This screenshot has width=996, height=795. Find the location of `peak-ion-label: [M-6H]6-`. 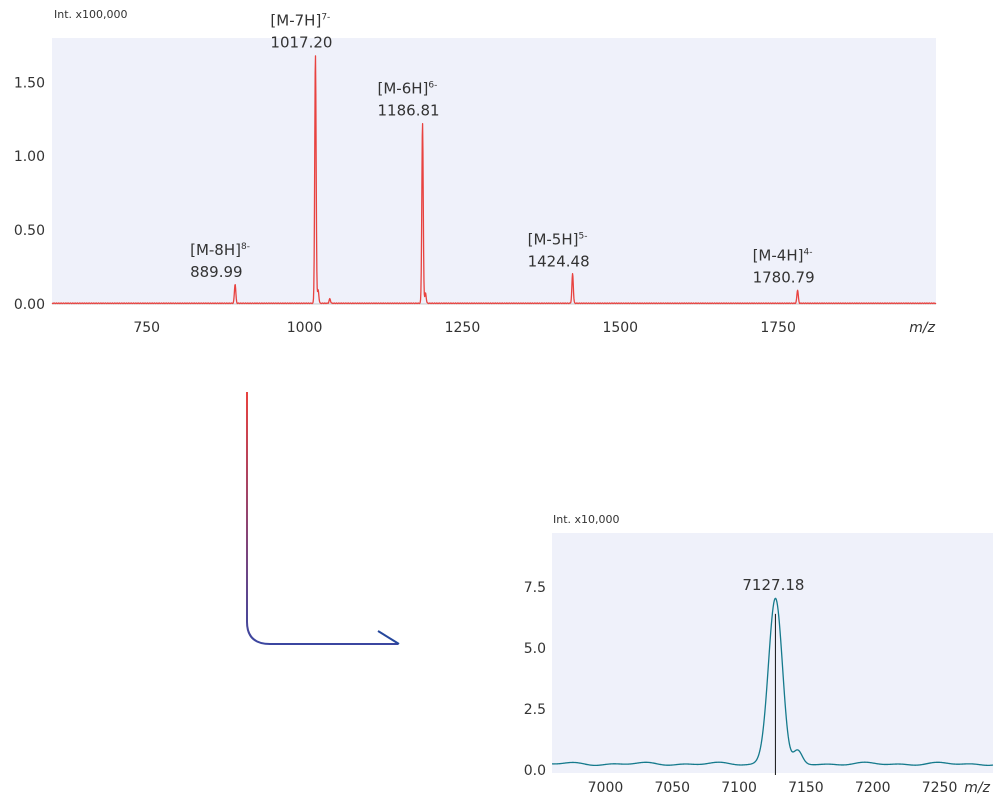

peak-ion-label: [M-6H]6- is located at coordinates (408, 89).